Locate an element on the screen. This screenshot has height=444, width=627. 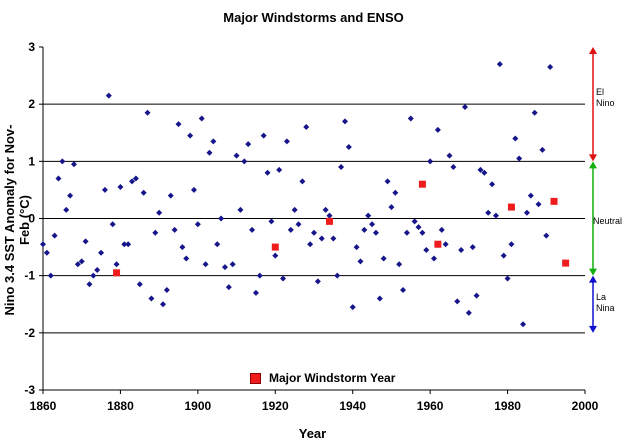
x-tick-label: 1960 is located at coordinates (430, 406).